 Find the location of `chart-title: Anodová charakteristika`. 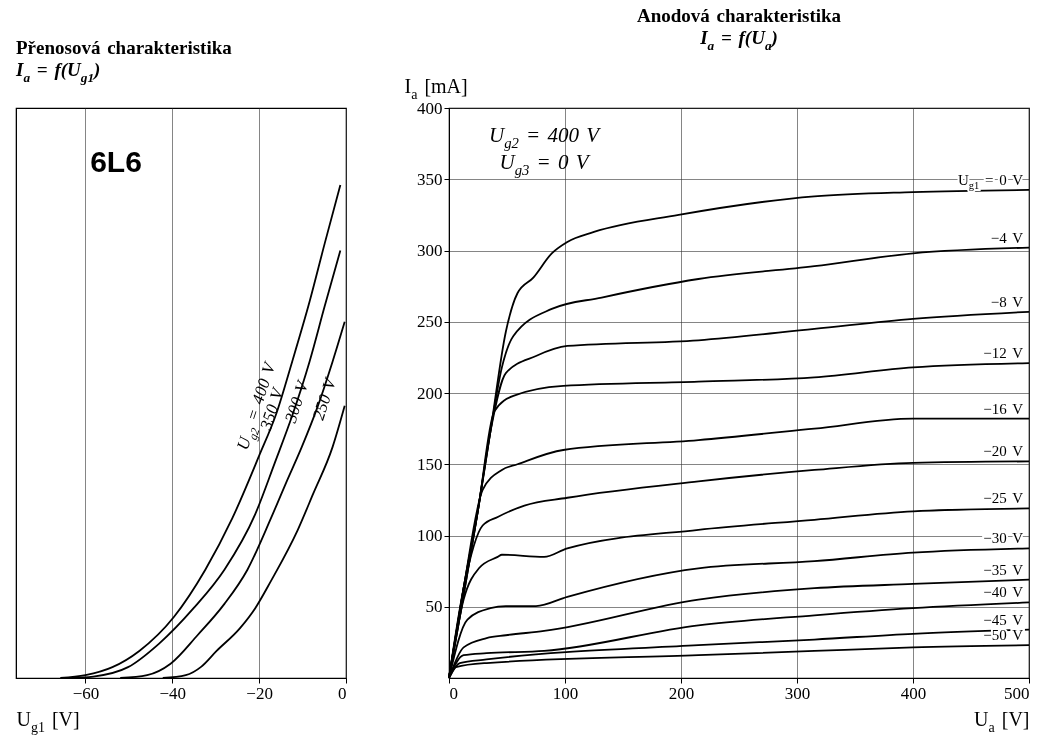

chart-title: Anodová charakteristika is located at coordinates (739, 15).